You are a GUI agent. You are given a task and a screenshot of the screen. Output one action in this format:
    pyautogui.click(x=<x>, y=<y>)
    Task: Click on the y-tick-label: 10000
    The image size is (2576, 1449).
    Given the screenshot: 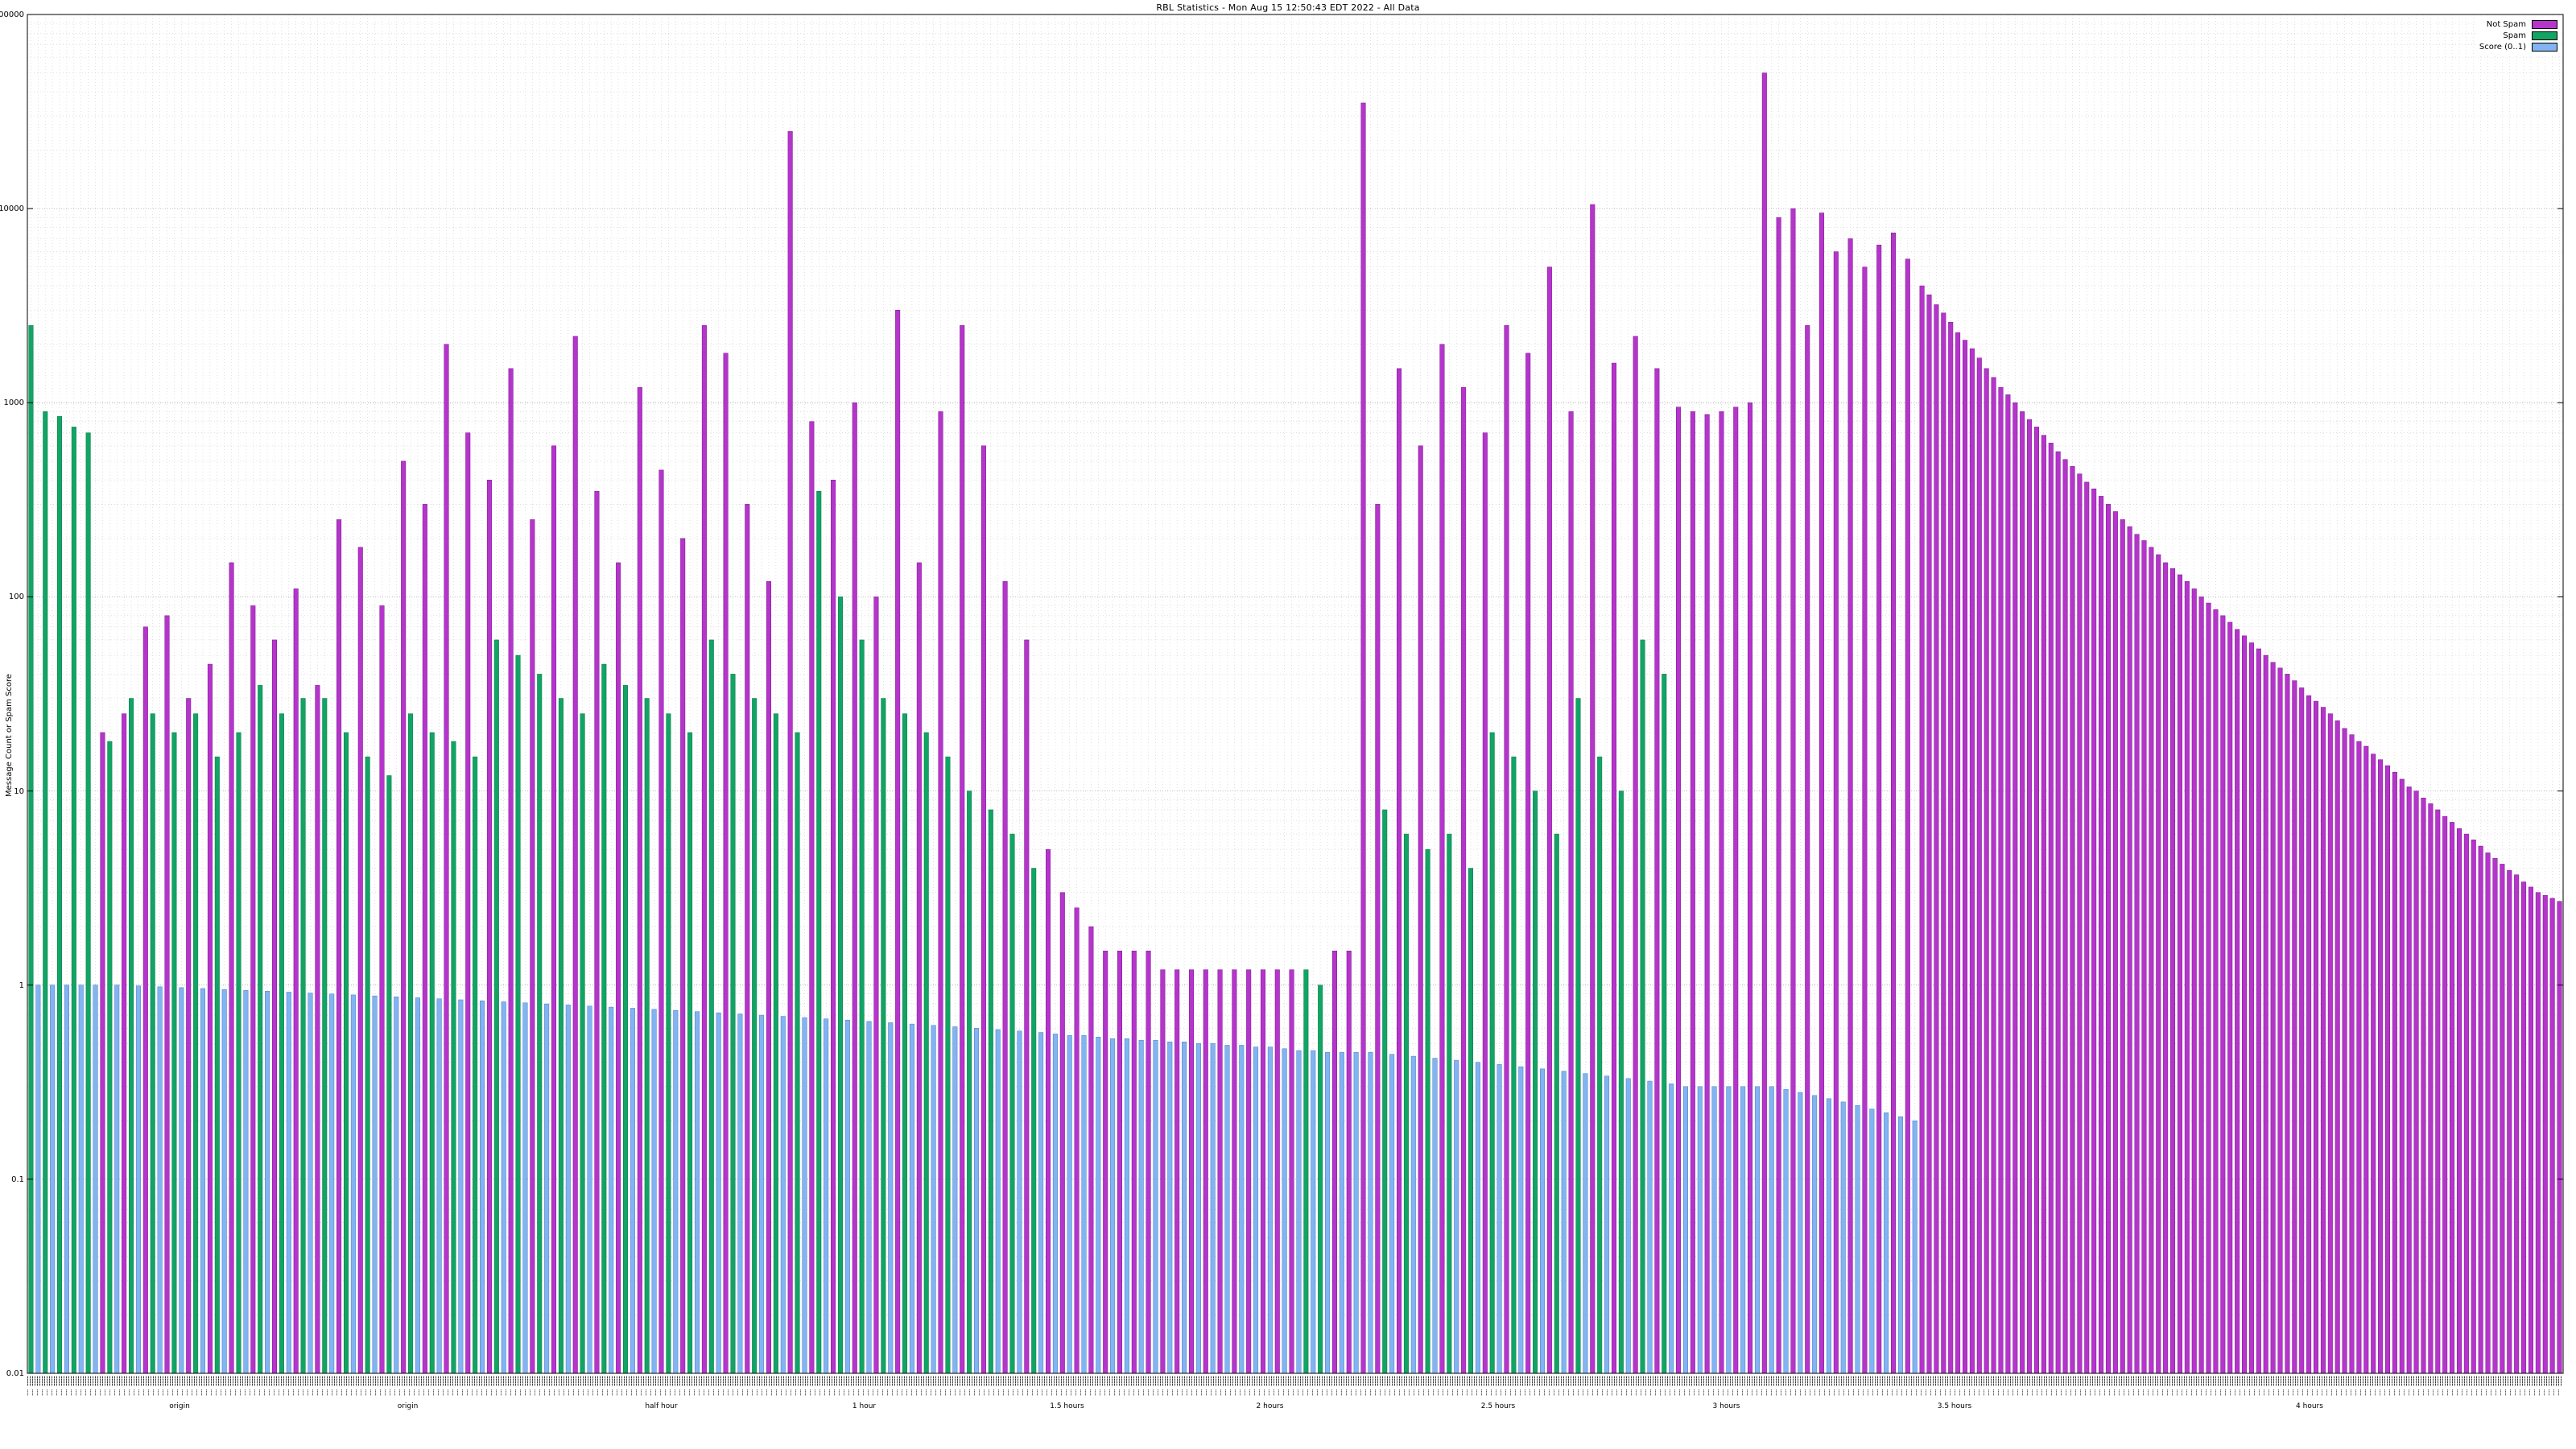 What is the action you would take?
    pyautogui.click(x=12, y=209)
    